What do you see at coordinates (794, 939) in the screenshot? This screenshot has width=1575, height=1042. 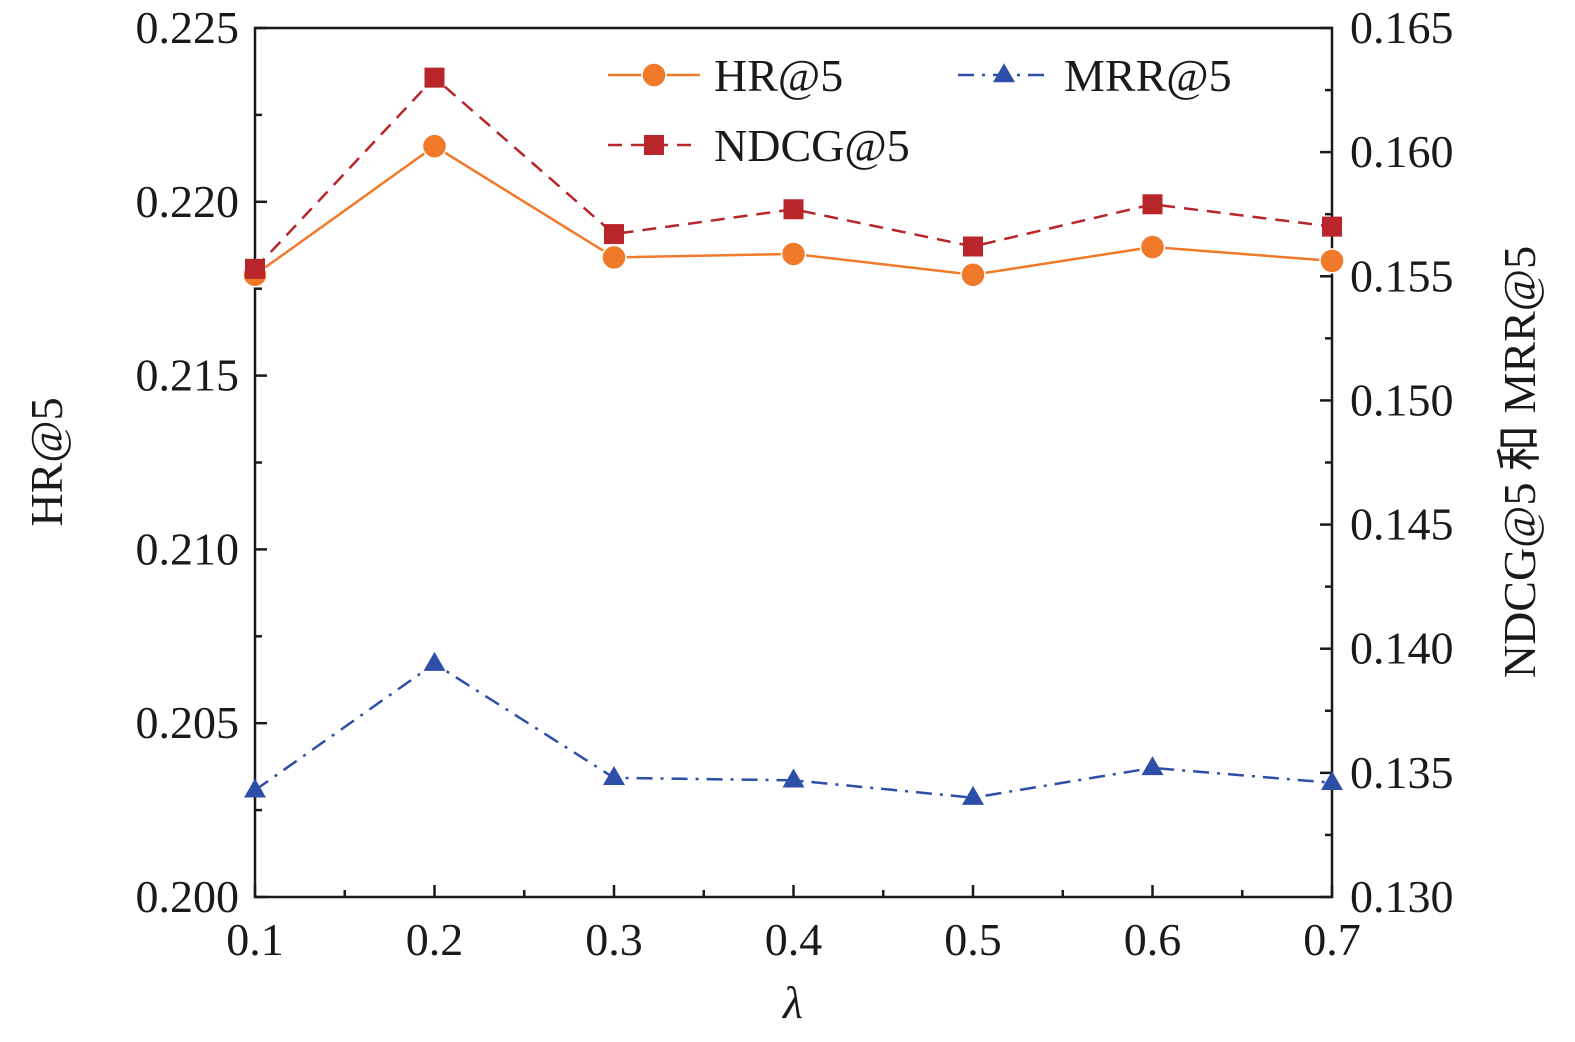 I see `x-tick-label: 0.4` at bounding box center [794, 939].